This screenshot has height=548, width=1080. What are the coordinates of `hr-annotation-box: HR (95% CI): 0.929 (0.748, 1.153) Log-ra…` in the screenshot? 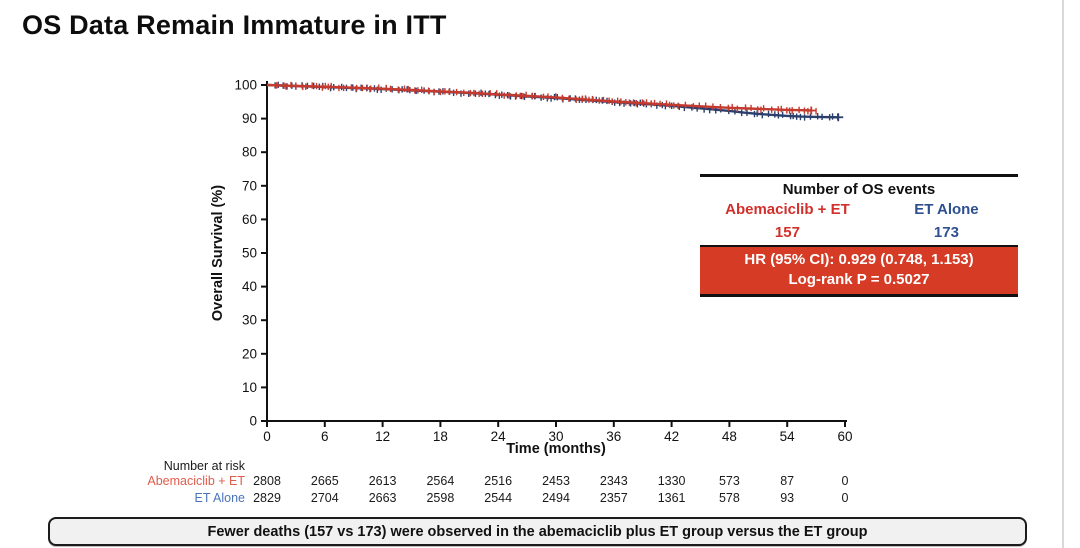 It's located at (859, 271).